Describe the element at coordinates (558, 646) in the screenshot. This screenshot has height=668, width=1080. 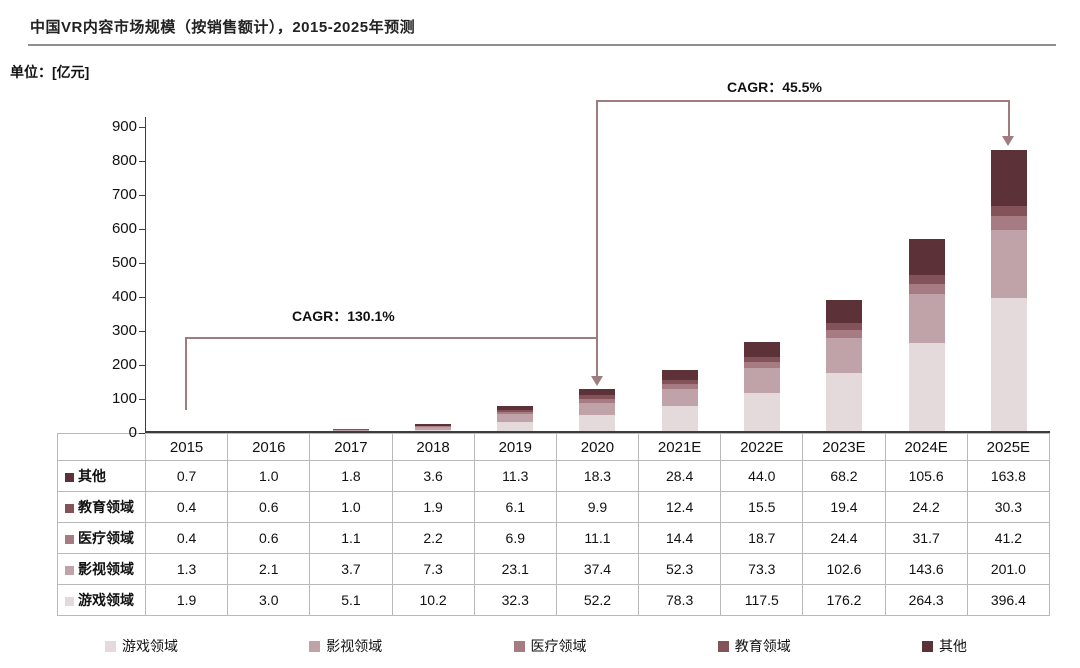
I see `legend-label: 医疗领域` at that location.